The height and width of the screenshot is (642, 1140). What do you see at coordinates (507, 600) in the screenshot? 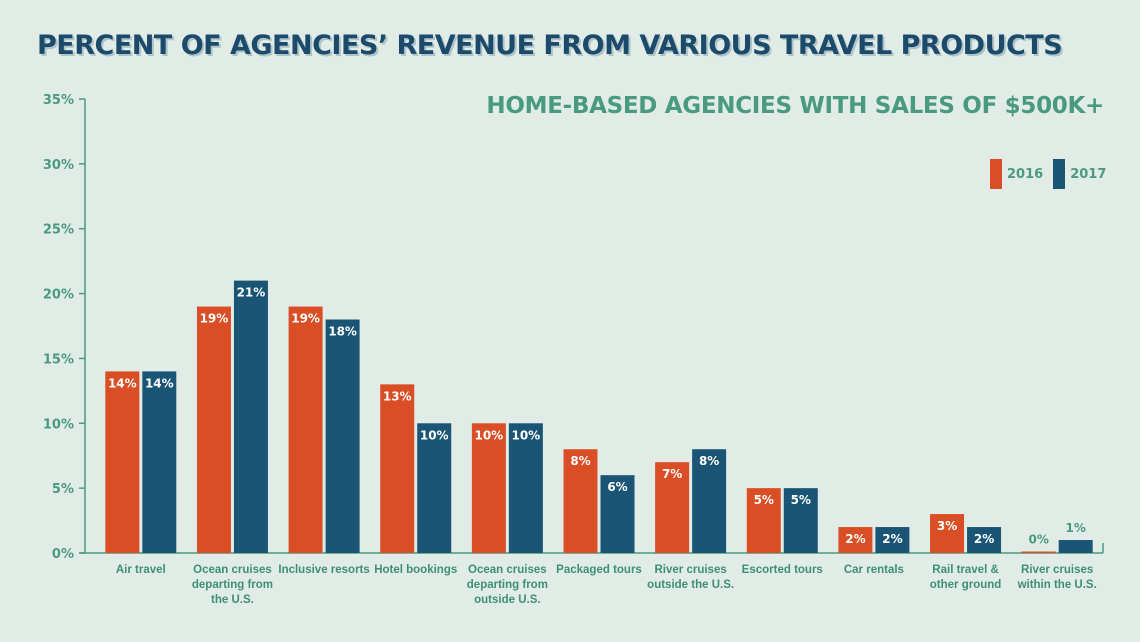
I see `category-label: outside U.S.` at bounding box center [507, 600].